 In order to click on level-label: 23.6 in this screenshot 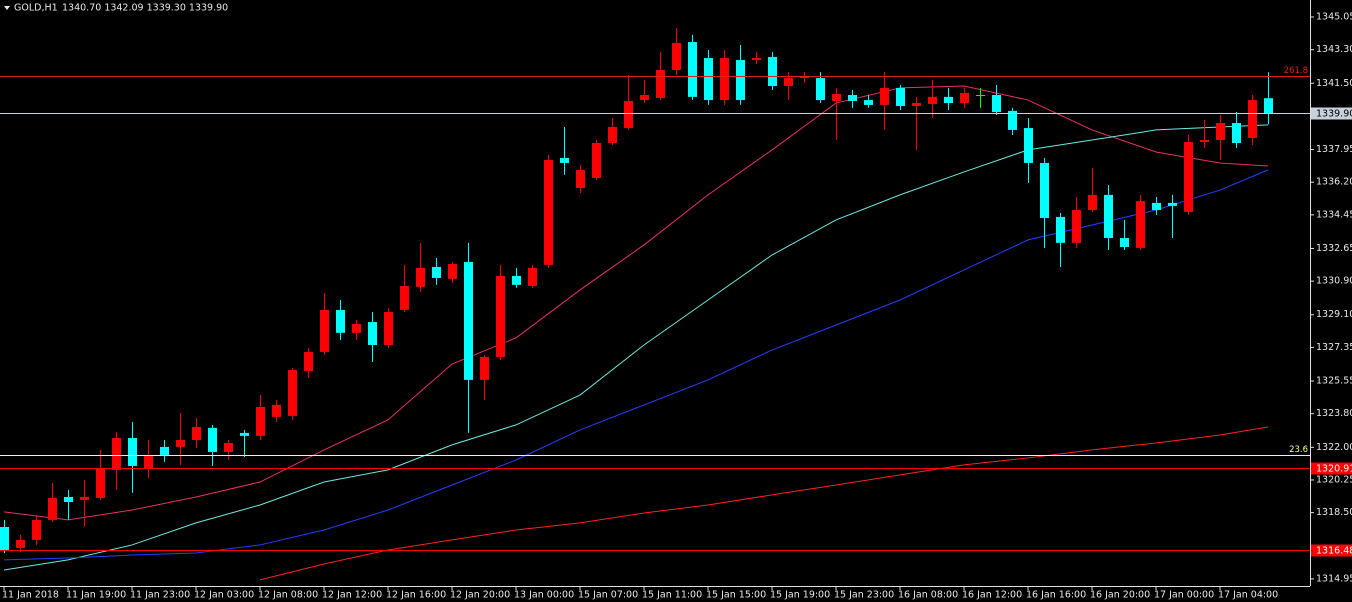, I will do `click(1298, 450)`.